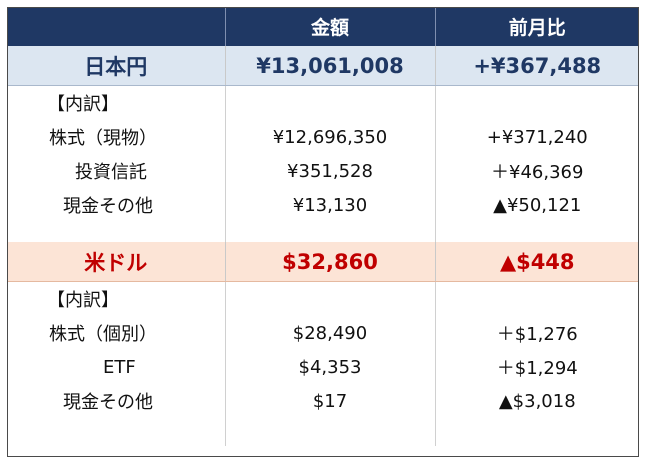 Image resolution: width=648 pixels, height=466 pixels. I want to click on jpy-label: 日本円, so click(116, 66).